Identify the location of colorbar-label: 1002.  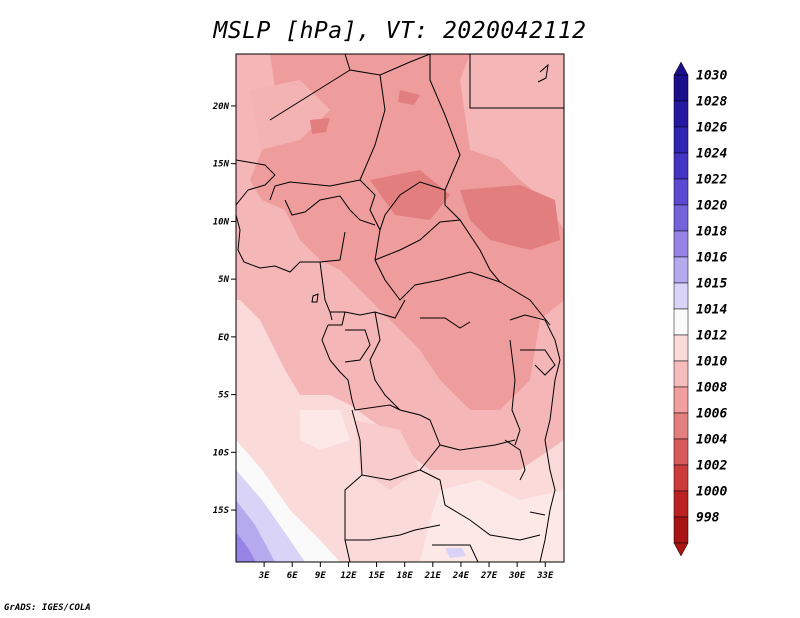
(711, 466).